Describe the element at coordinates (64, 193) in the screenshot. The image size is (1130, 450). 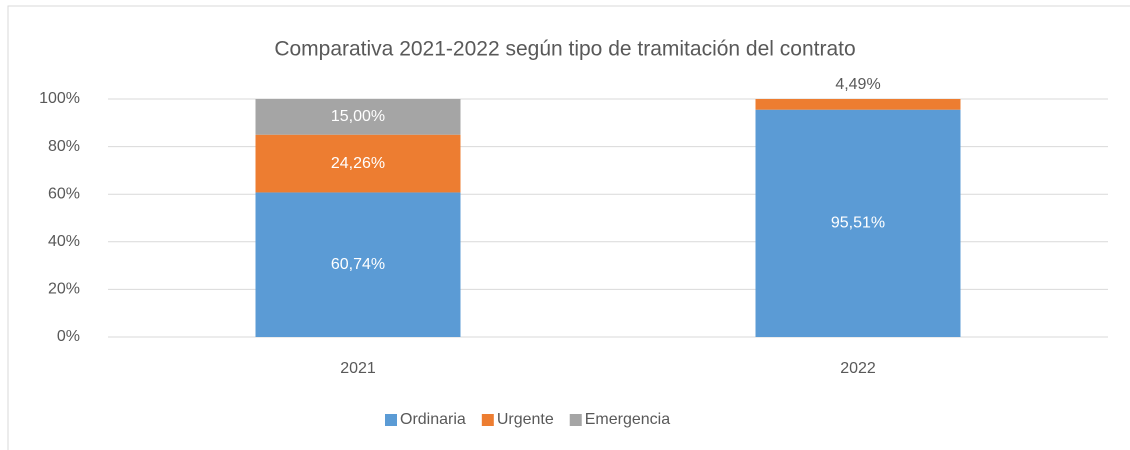
I see `y-tick-label: 60%` at that location.